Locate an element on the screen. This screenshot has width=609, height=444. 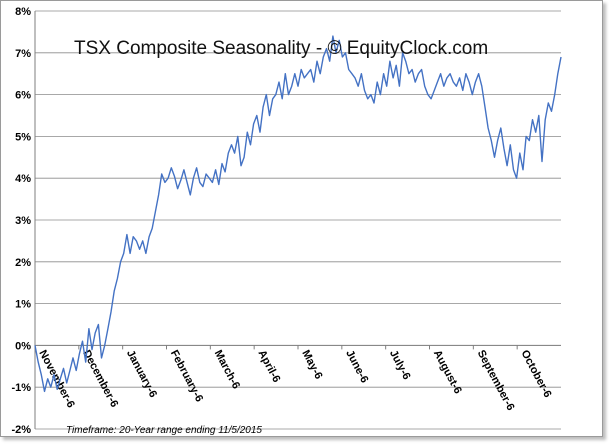
y-tick-label: 4% is located at coordinates (23, 179).